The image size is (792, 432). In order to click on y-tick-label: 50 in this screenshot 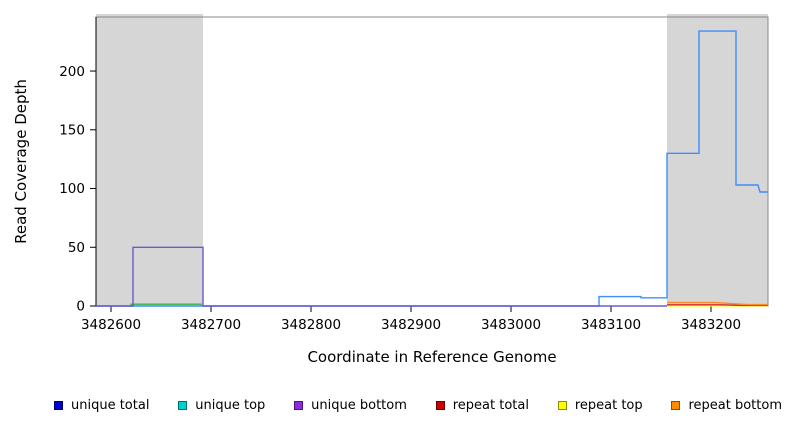, I will do `click(76, 248)`.